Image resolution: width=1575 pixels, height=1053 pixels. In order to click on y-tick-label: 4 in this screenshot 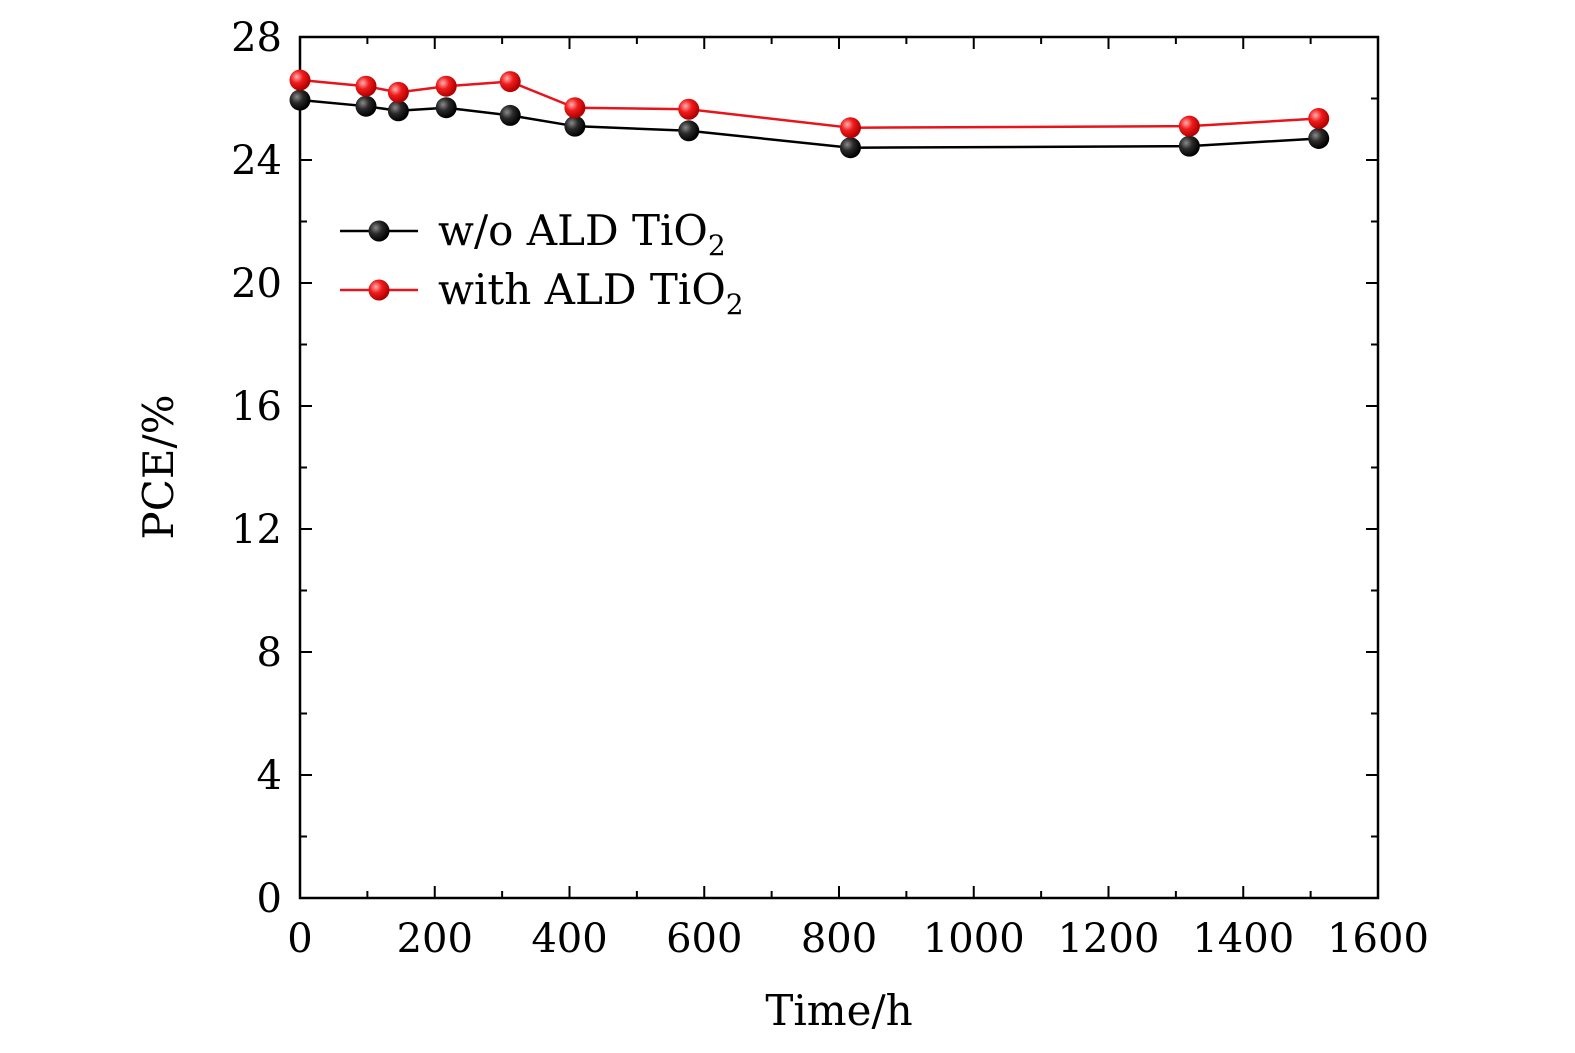, I will do `click(269, 776)`.